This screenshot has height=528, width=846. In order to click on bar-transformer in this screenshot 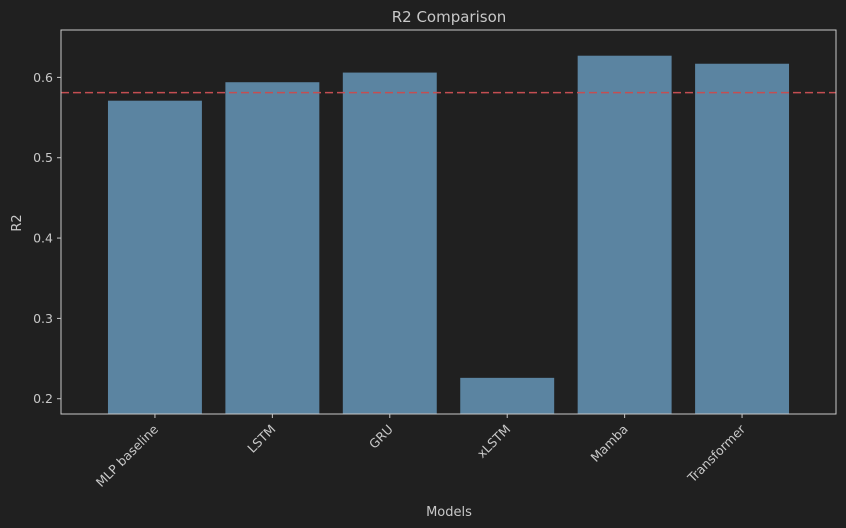, I will do `click(742, 238)`.